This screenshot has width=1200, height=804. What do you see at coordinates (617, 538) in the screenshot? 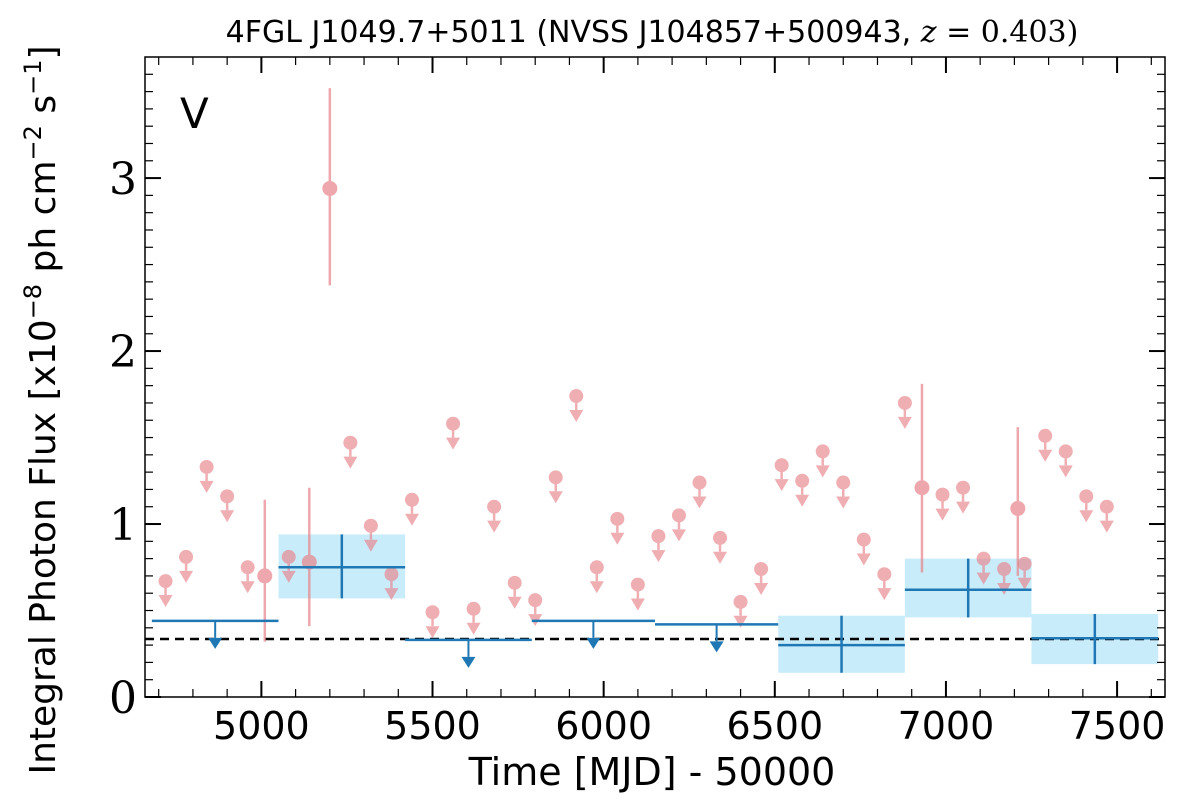
I see `fine-upper-limit-arrow-19-head` at bounding box center [617, 538].